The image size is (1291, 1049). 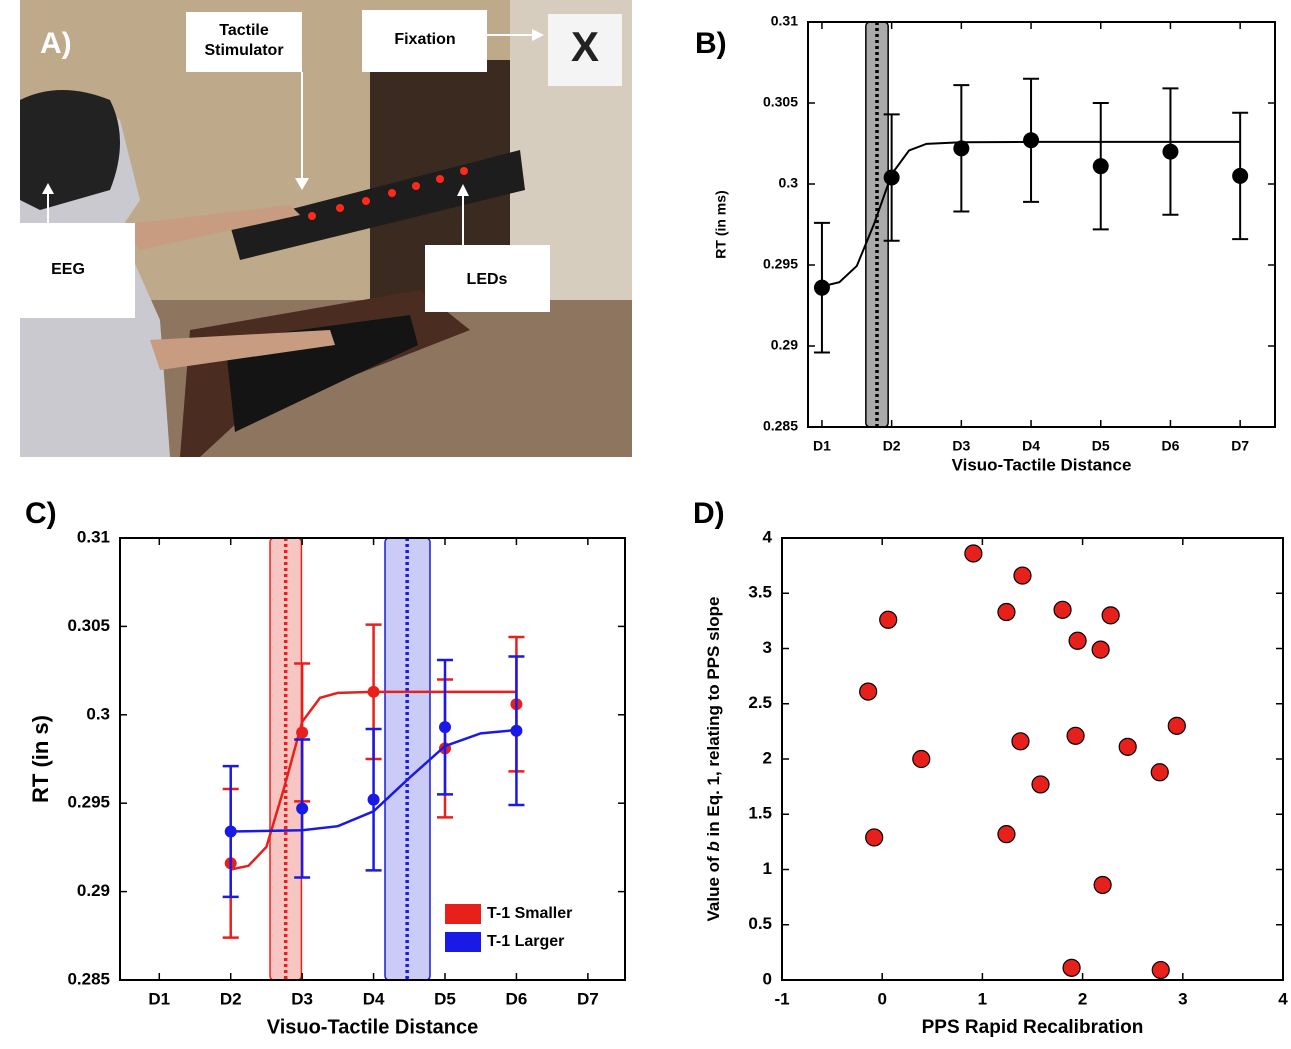 I want to click on y-tick-label: 0.5, so click(x=760, y=923).